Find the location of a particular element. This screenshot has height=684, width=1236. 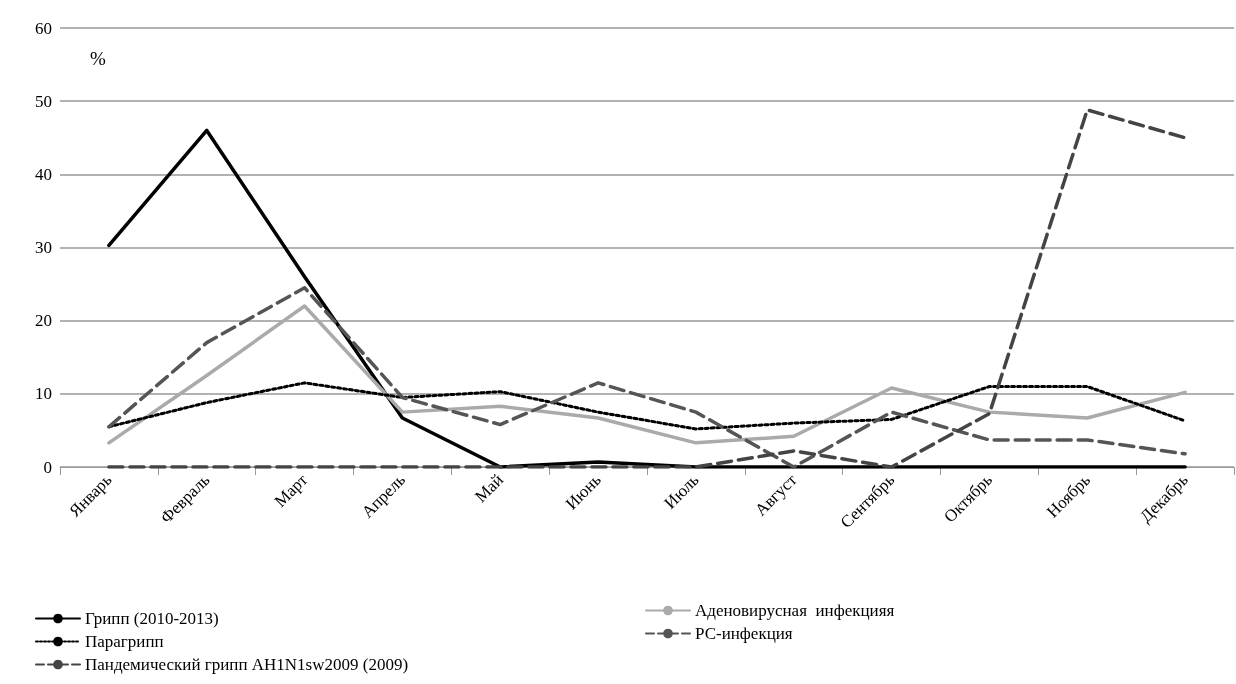

y-tick-label: 50 is located at coordinates (43, 101).